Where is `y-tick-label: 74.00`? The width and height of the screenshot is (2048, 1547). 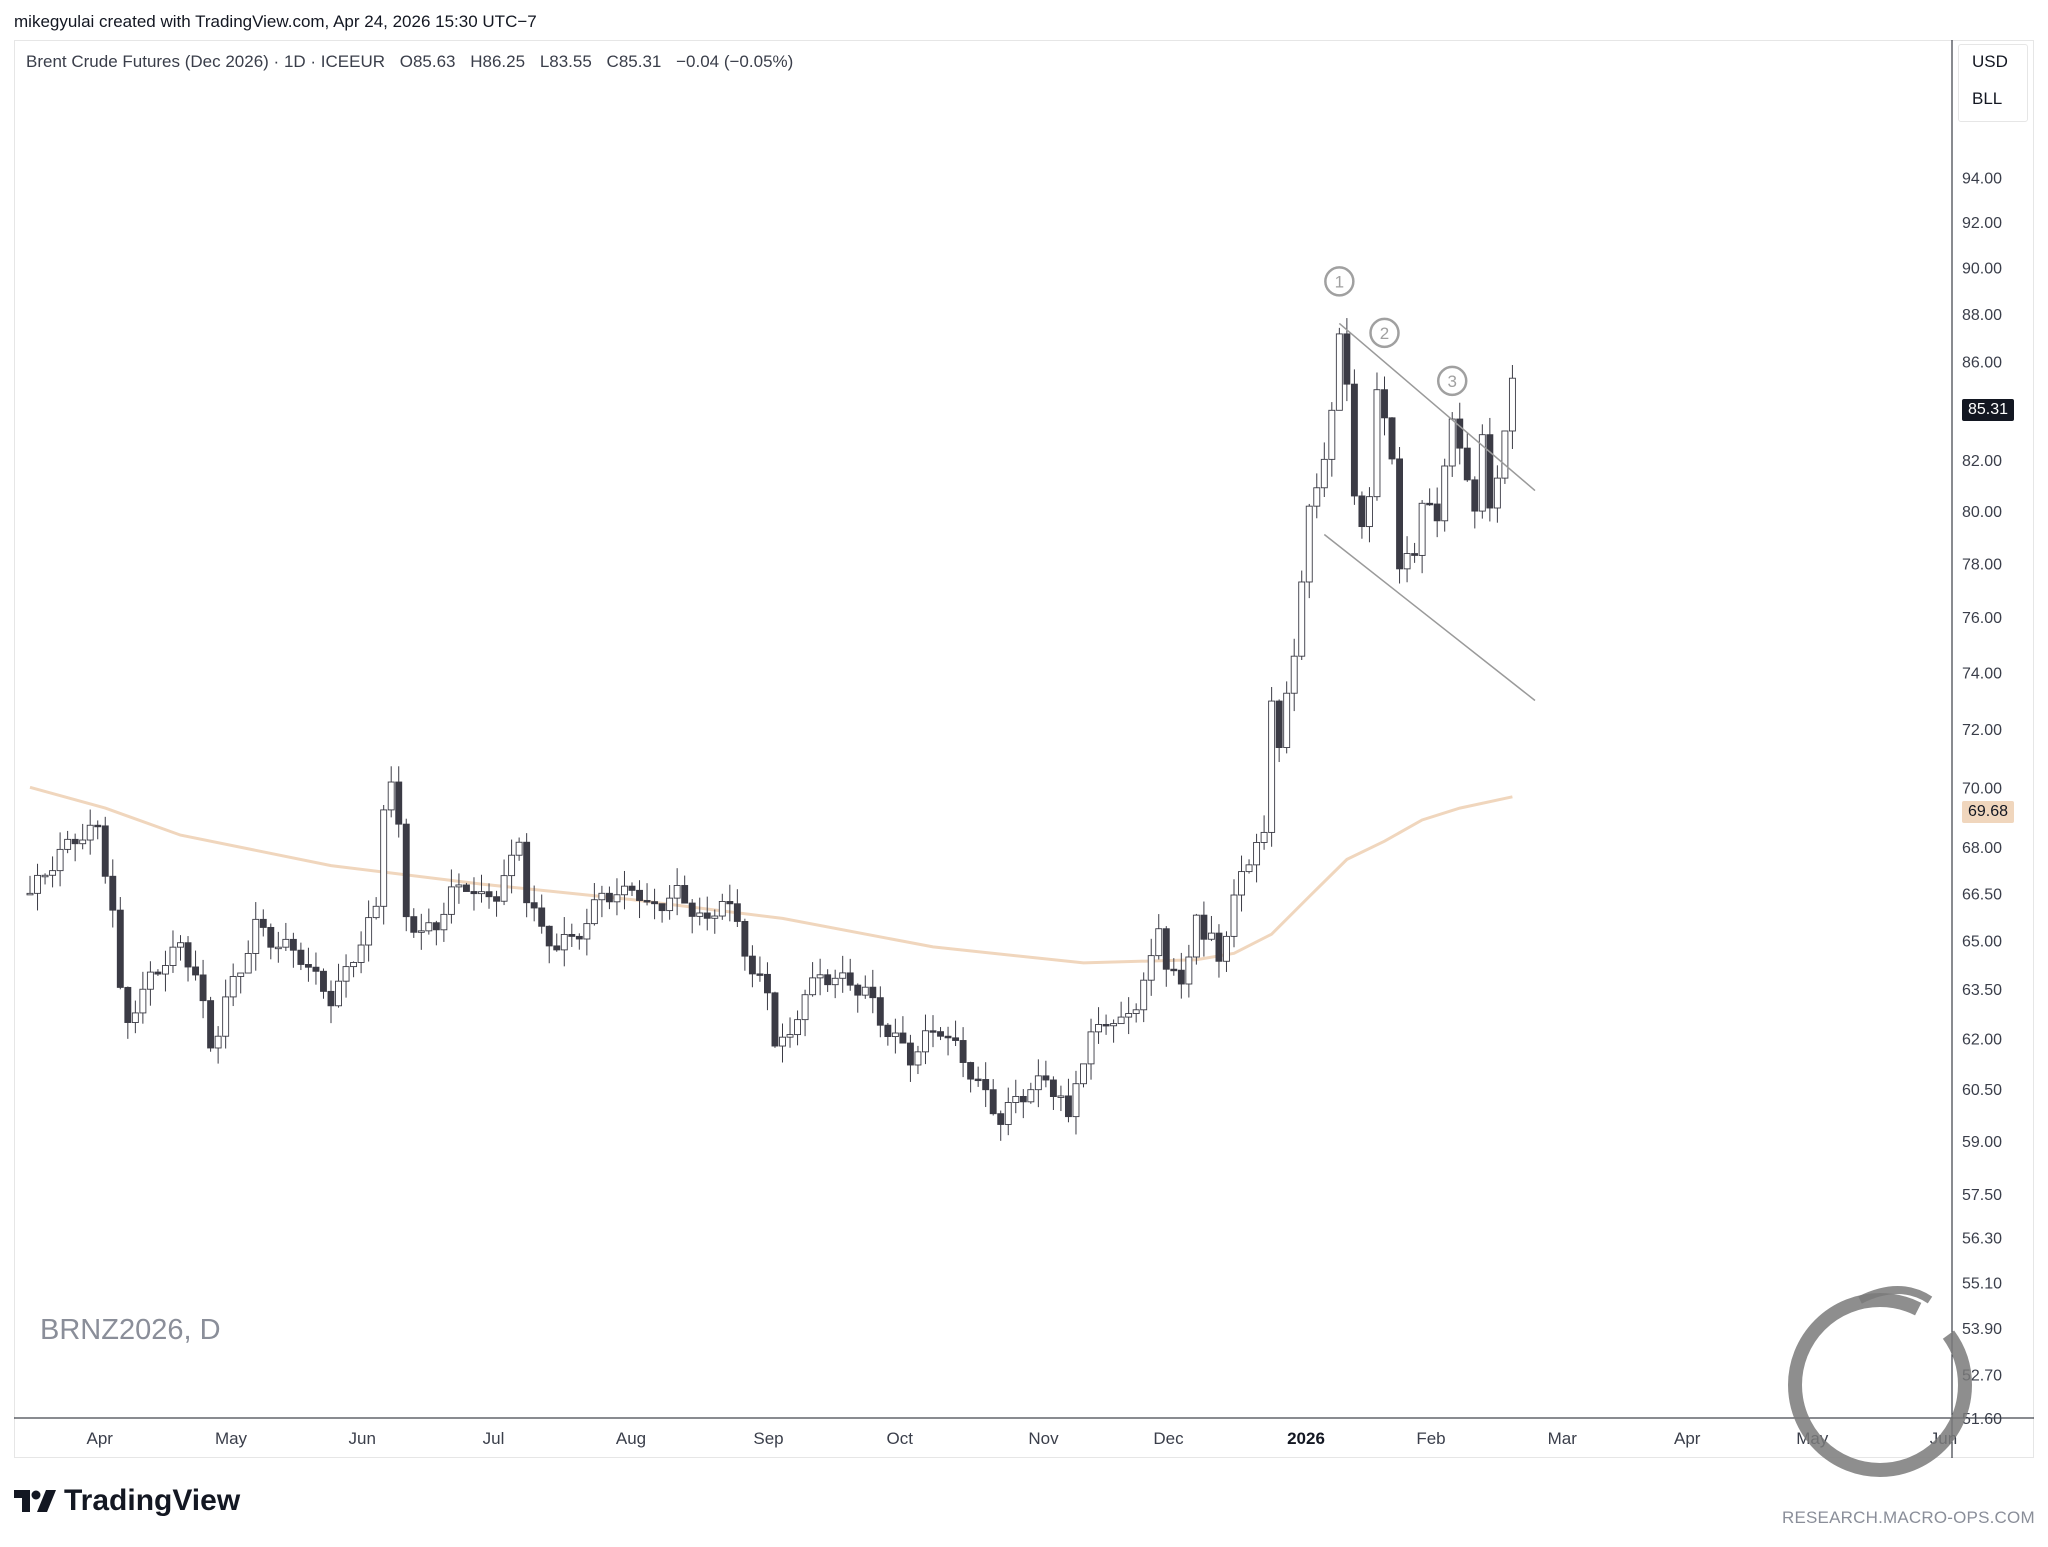
y-tick-label: 74.00 is located at coordinates (1982, 673).